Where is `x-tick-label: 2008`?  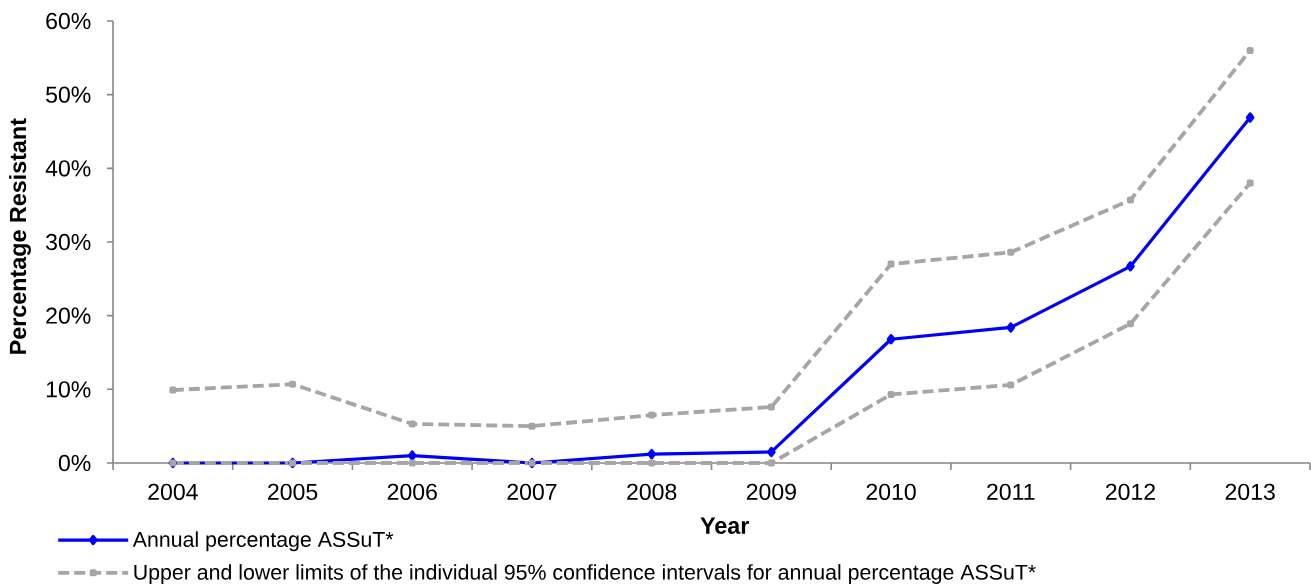
x-tick-label: 2008 is located at coordinates (652, 492).